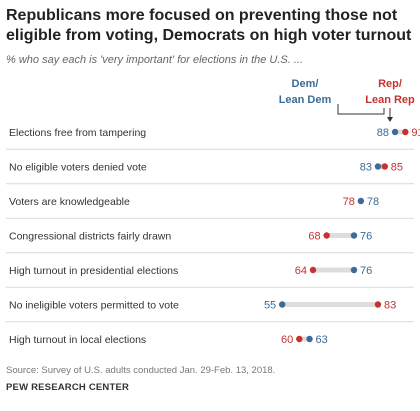  I want to click on chart-row: Congressional districts fairly drawn 68 76, so click(210, 242).